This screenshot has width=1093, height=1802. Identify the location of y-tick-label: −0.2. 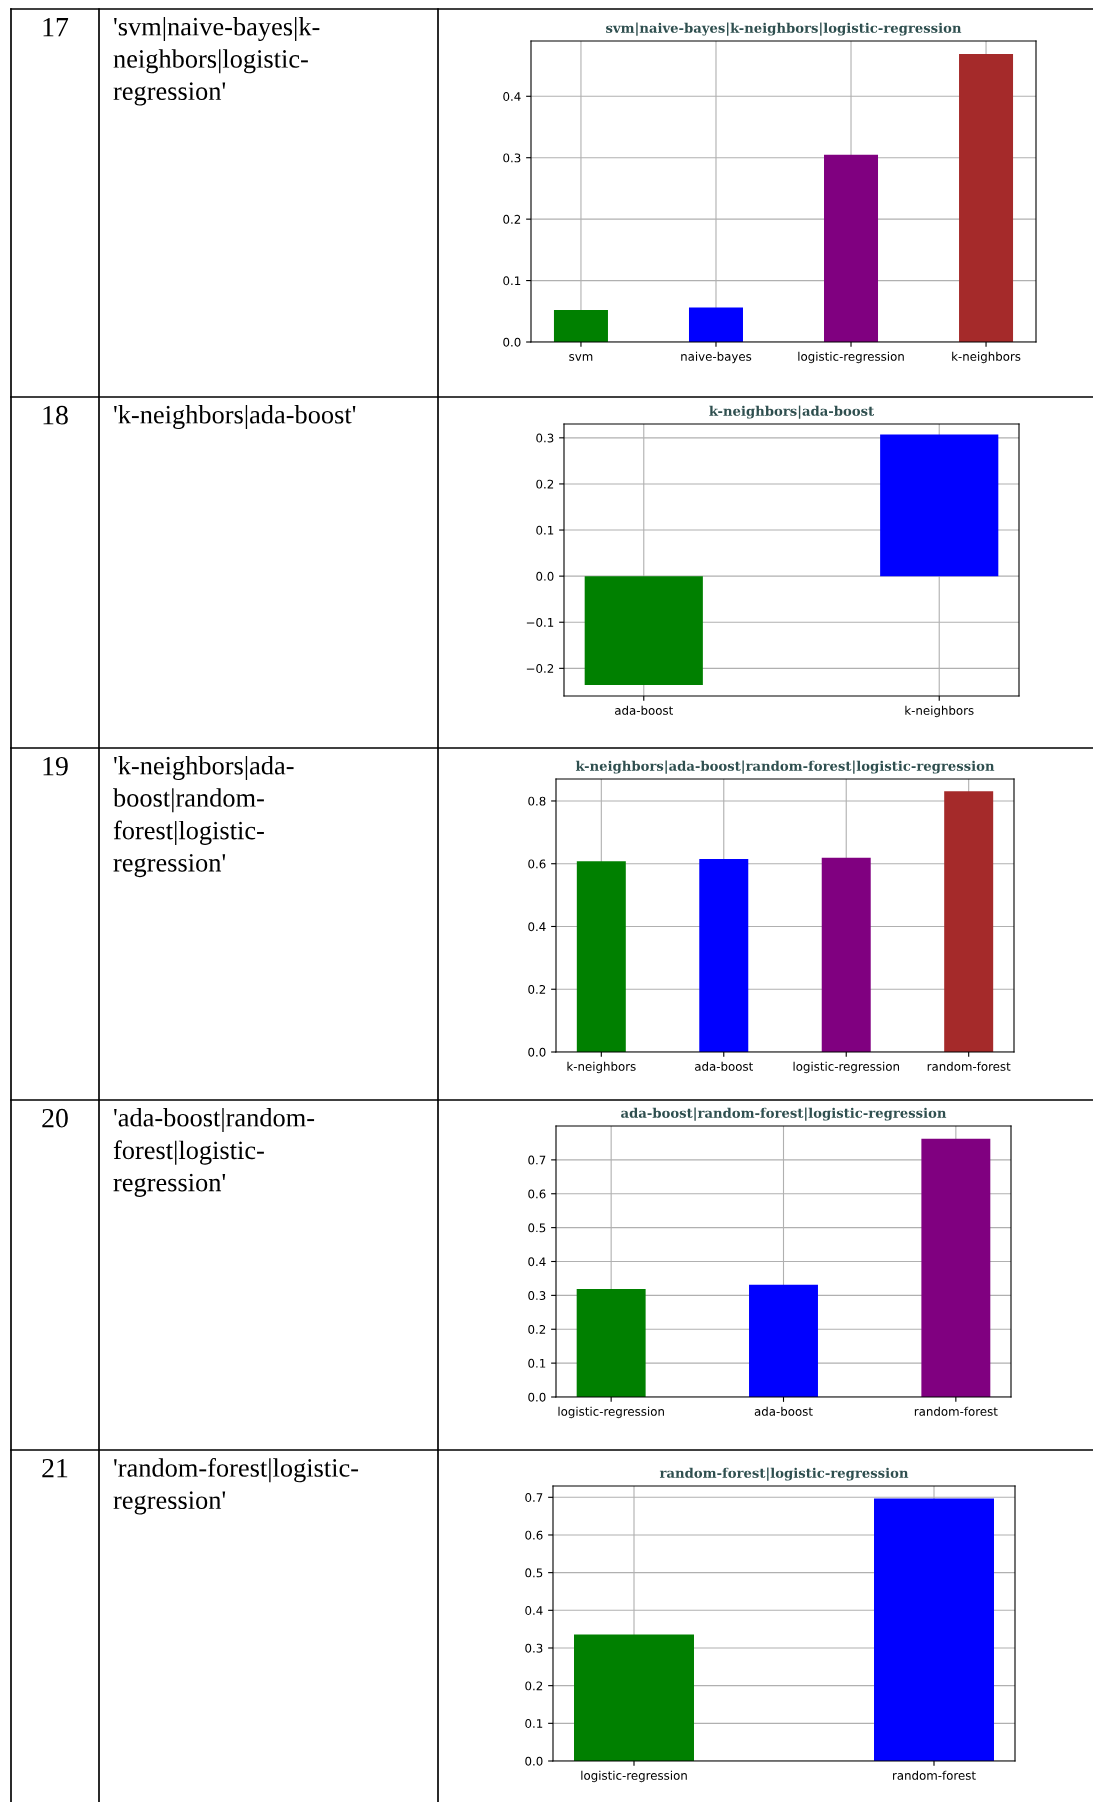
(540, 668).